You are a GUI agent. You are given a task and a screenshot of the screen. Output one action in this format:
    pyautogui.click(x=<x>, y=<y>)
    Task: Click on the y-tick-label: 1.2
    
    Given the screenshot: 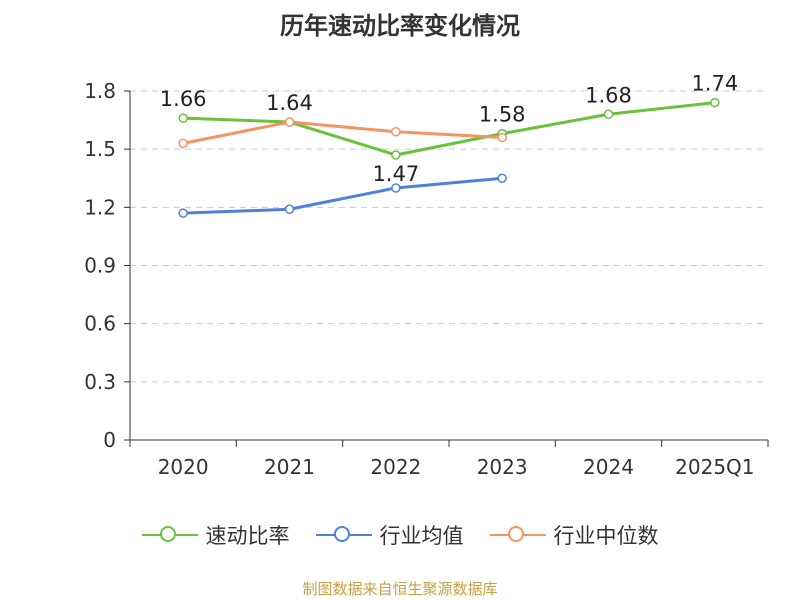 What is the action you would take?
    pyautogui.click(x=100, y=207)
    